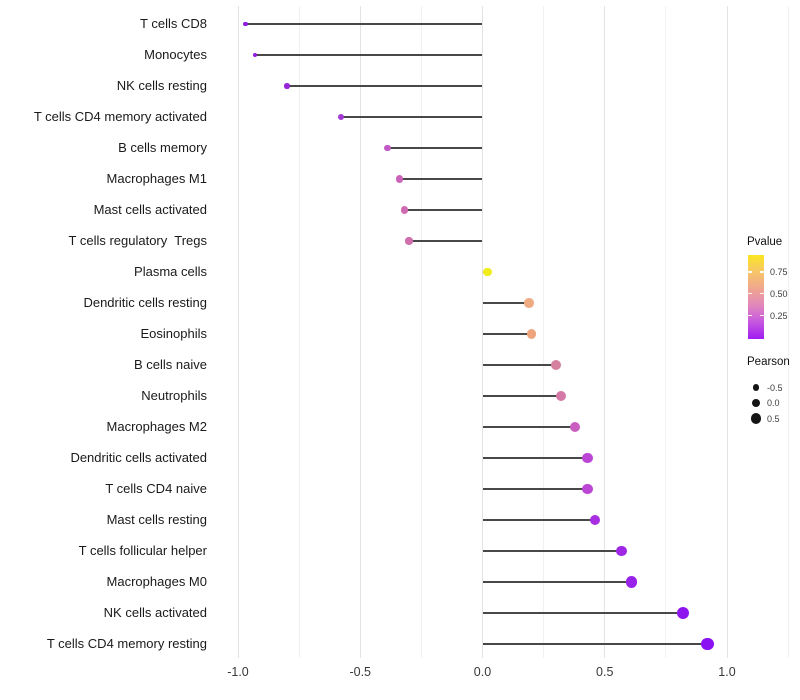 The height and width of the screenshot is (700, 800). I want to click on category-label: Neutrophils, so click(174, 395).